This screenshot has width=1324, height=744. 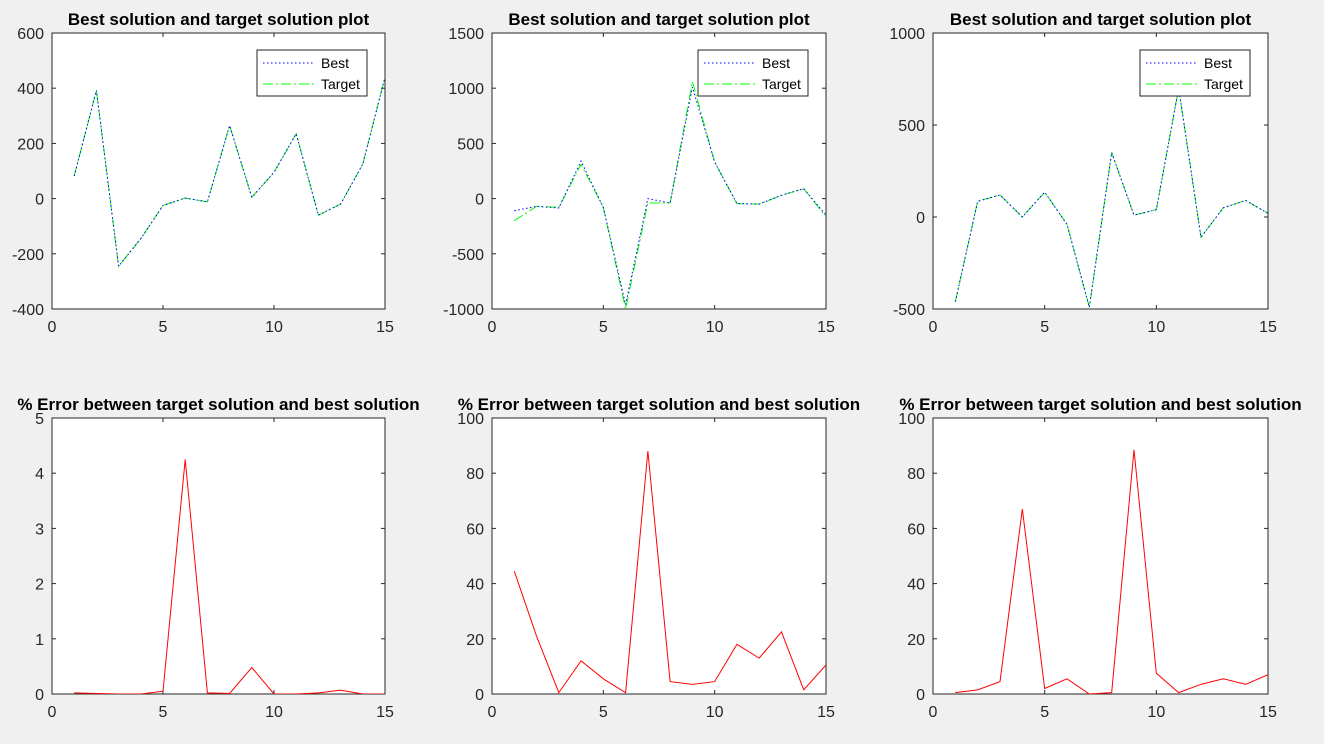 I want to click on y-tick-label: -400, so click(x=28, y=310).